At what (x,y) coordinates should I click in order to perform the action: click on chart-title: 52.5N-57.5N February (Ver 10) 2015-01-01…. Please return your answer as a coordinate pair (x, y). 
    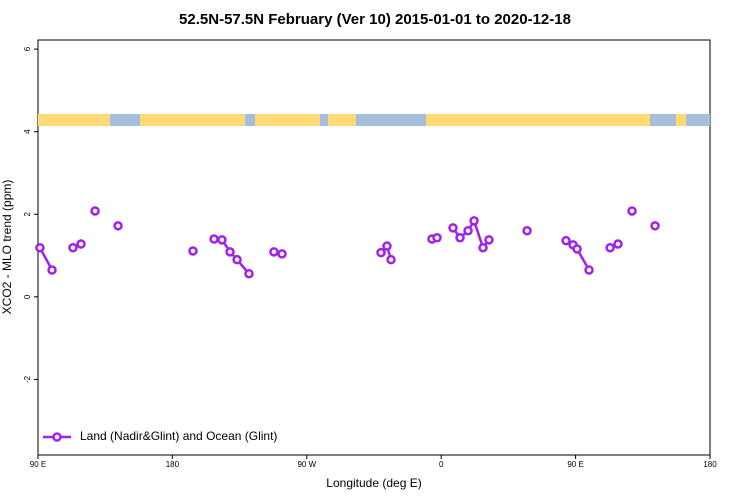
    Looking at the image, I should click on (375, 19).